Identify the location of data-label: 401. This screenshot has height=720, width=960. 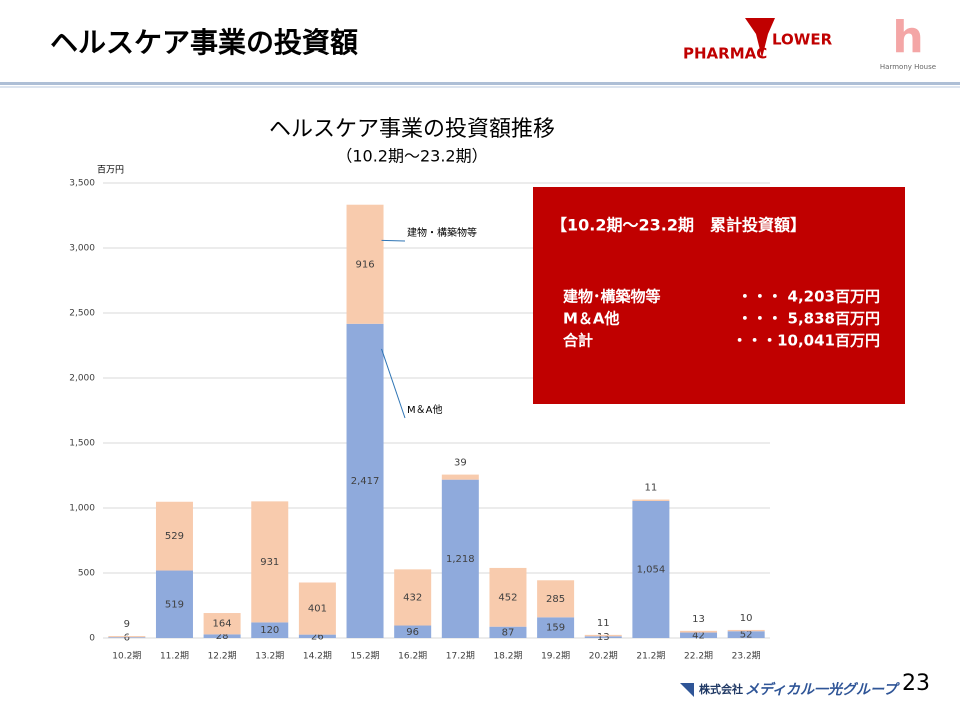
(317, 609).